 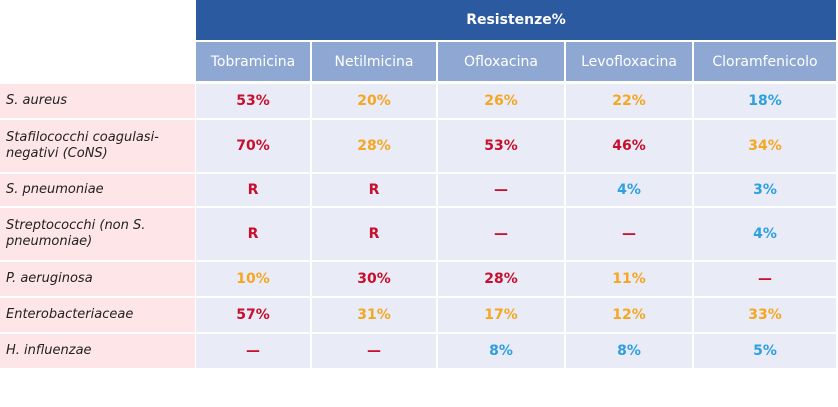 What do you see at coordinates (629, 279) in the screenshot?
I see `table-cell: 11%` at bounding box center [629, 279].